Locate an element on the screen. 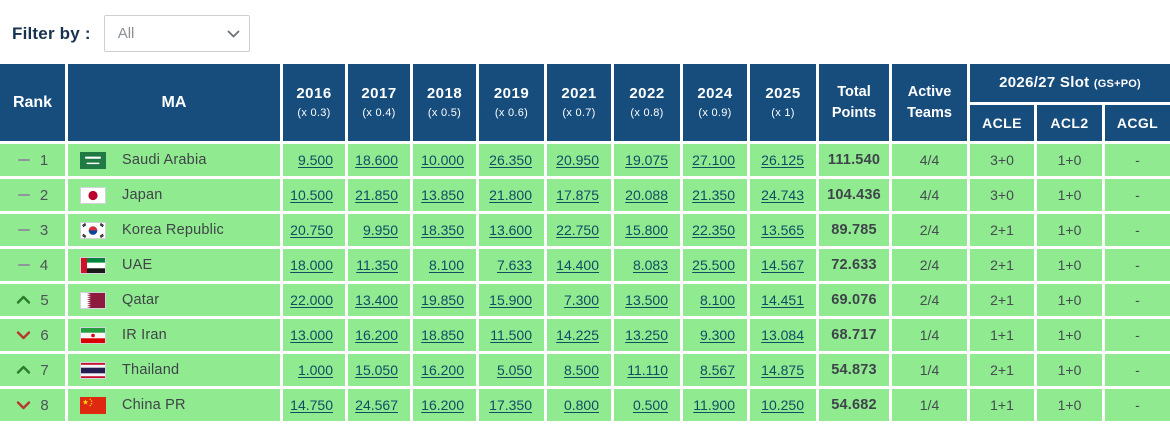  year-points-link: 22.750 is located at coordinates (577, 230).